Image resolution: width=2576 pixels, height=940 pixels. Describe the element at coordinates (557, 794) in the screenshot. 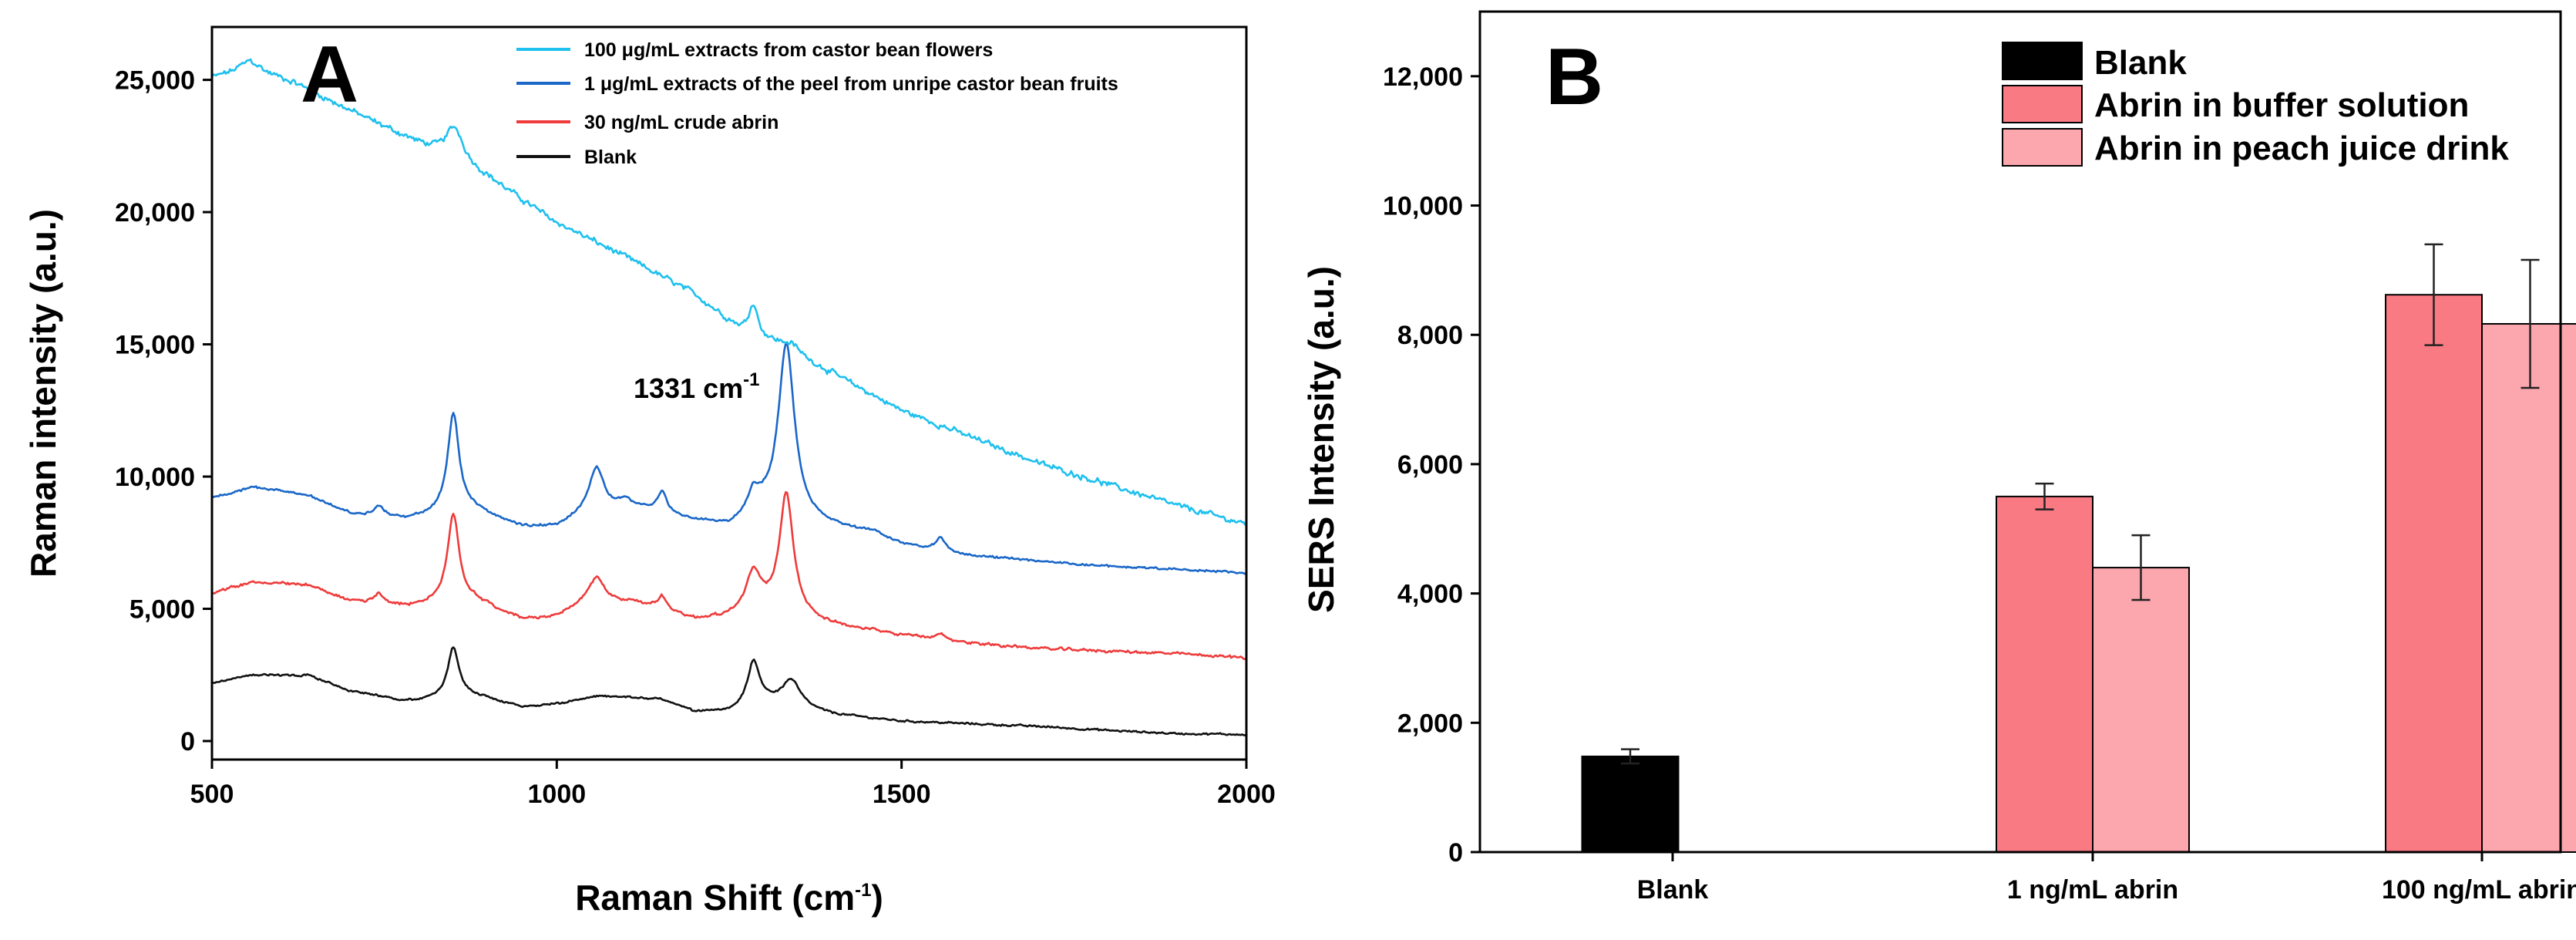

I see `x-tick-label: 1000` at that location.